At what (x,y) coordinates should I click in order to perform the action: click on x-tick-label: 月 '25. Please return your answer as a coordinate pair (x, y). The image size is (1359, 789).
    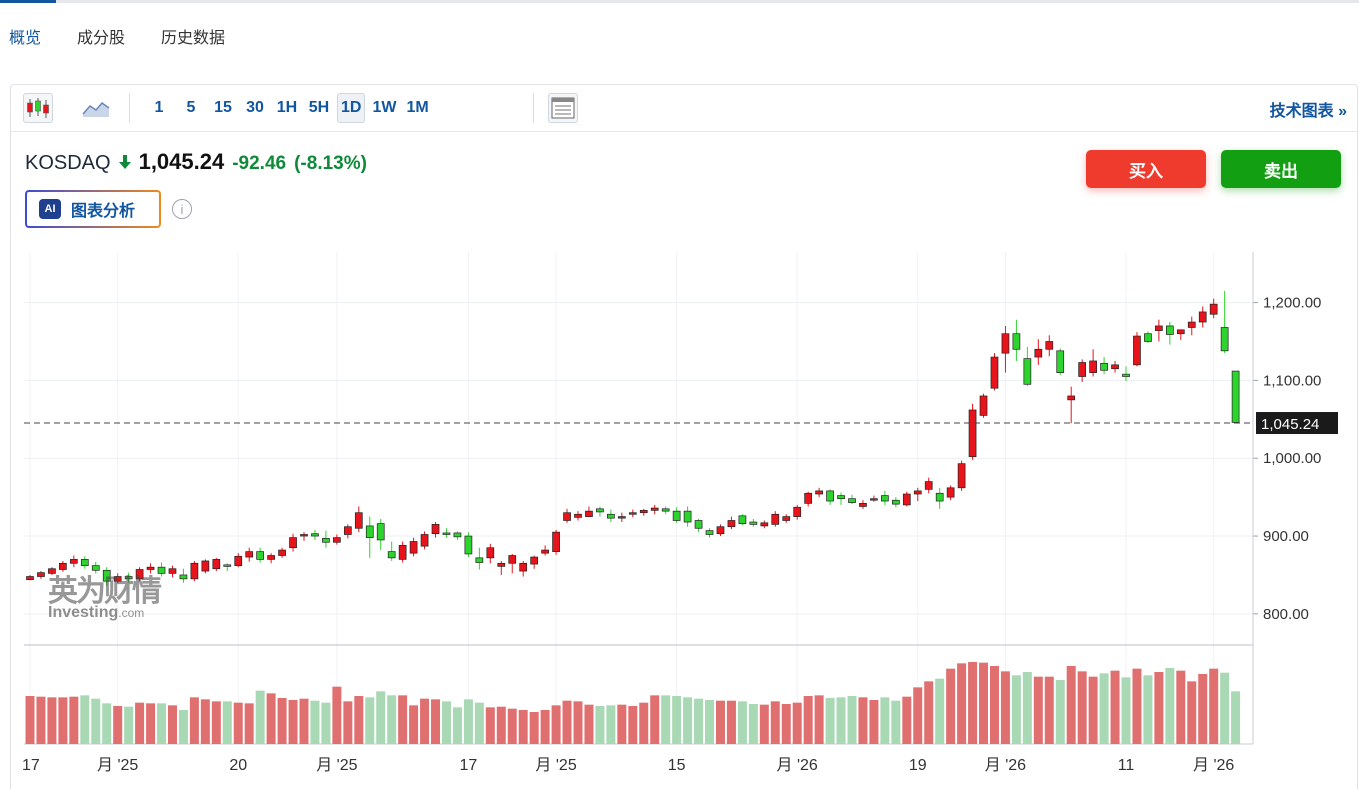
    Looking at the image, I should click on (336, 765).